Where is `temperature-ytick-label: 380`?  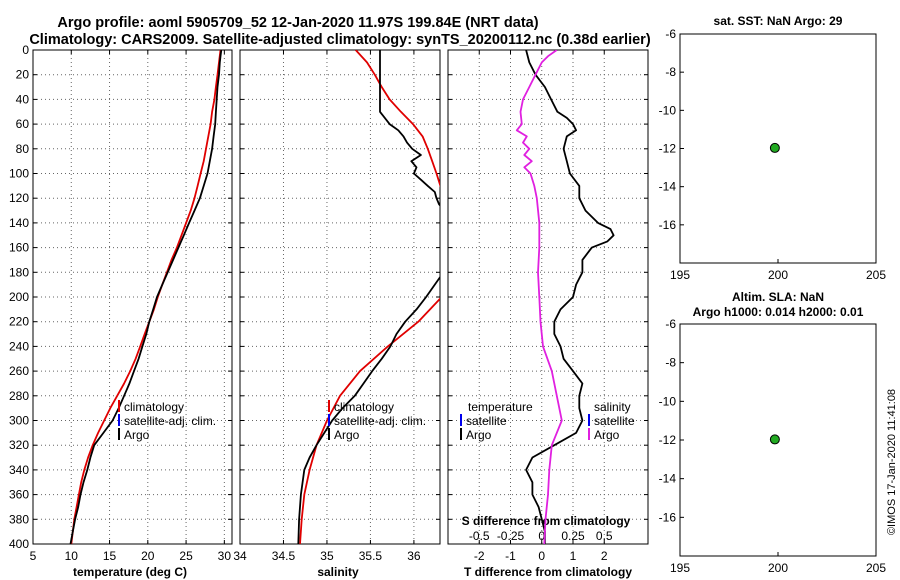
temperature-ytick-label: 380 is located at coordinates (19, 519).